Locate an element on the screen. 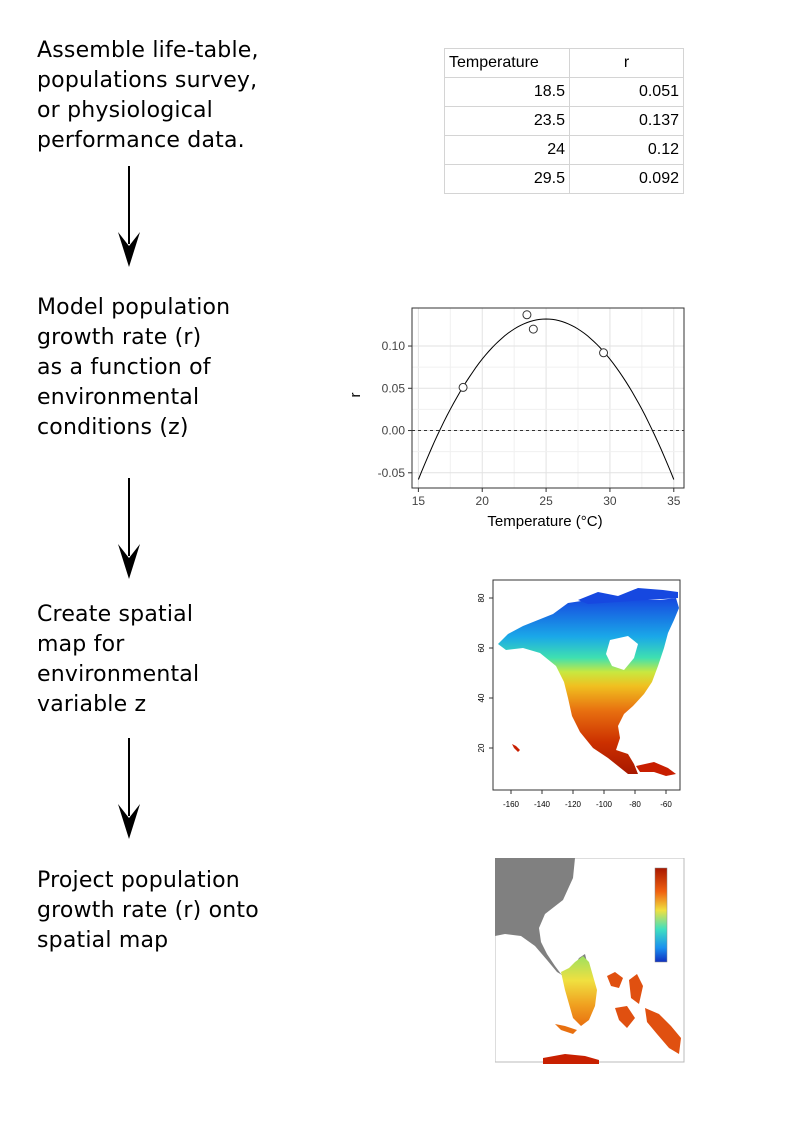 The image size is (794, 1123). table-cell: 24 is located at coordinates (507, 150).